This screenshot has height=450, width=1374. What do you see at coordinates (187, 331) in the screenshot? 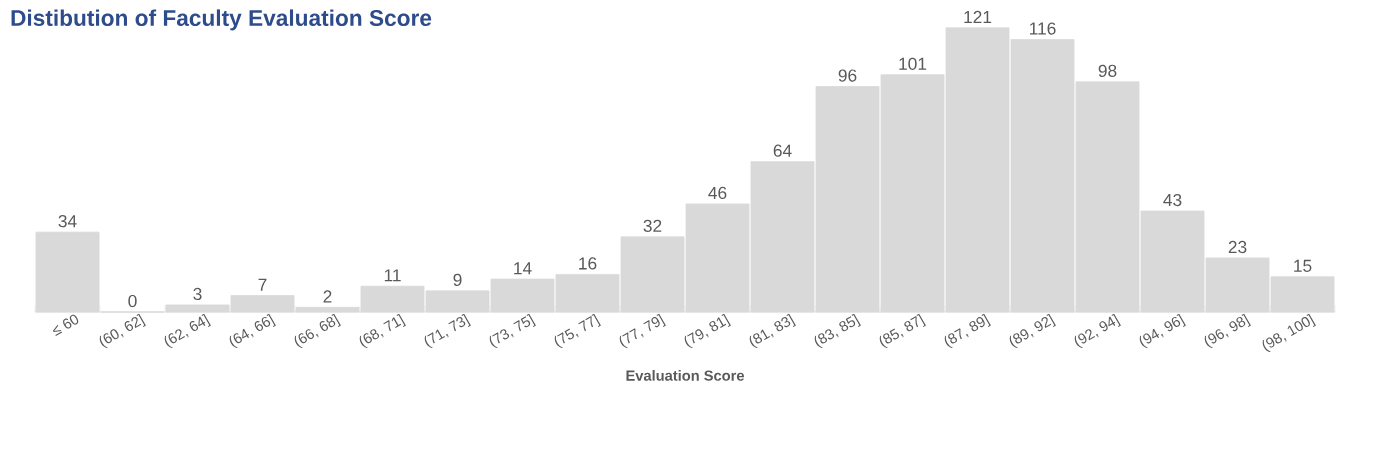
I see `x-tick-label: (62, 64]` at bounding box center [187, 331].